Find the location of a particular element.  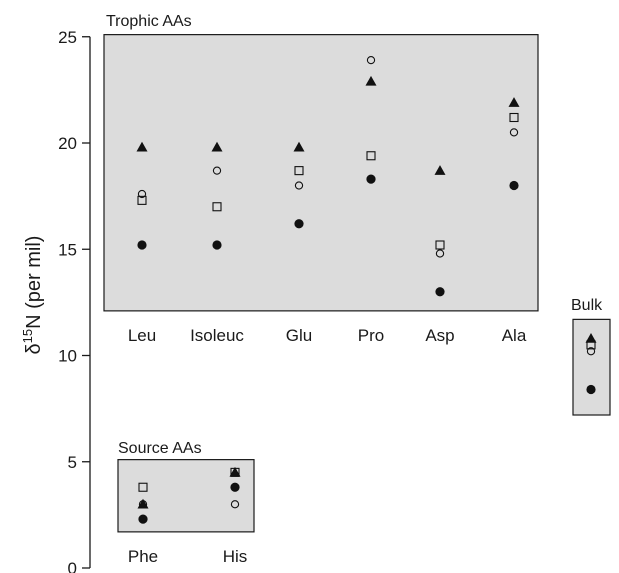

category-label: Pro is located at coordinates (371, 335).